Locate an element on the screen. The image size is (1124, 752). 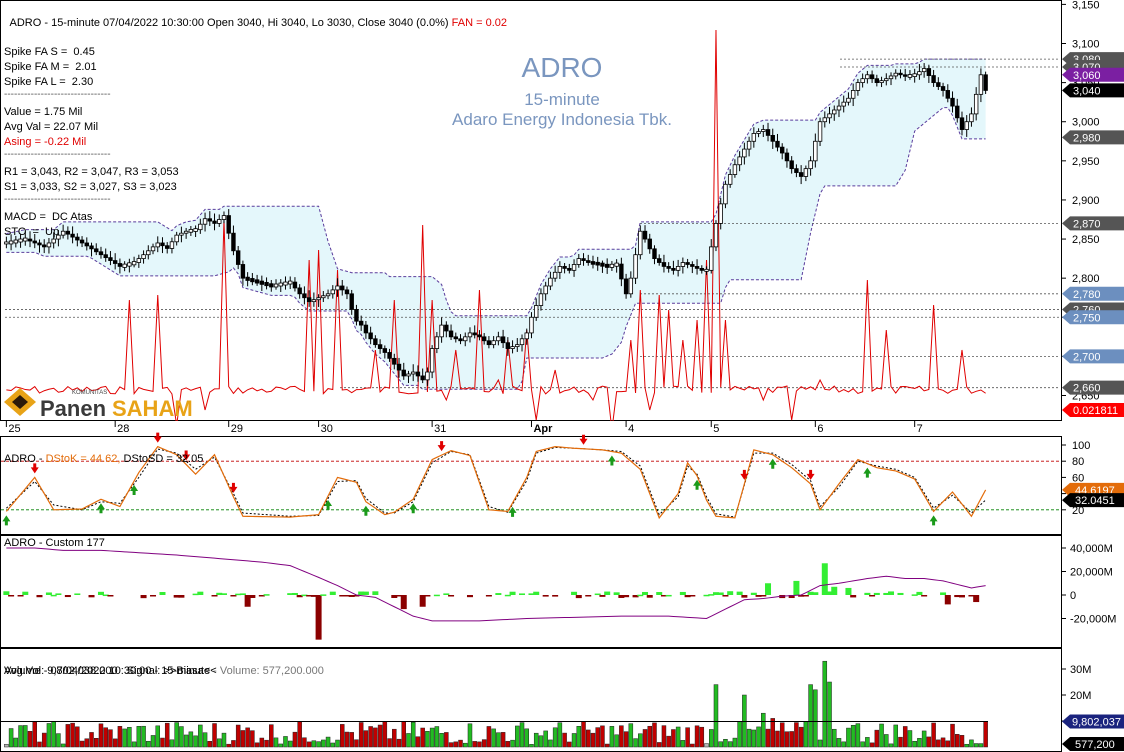
level-label-text: 2,980 is located at coordinates (1087, 138).